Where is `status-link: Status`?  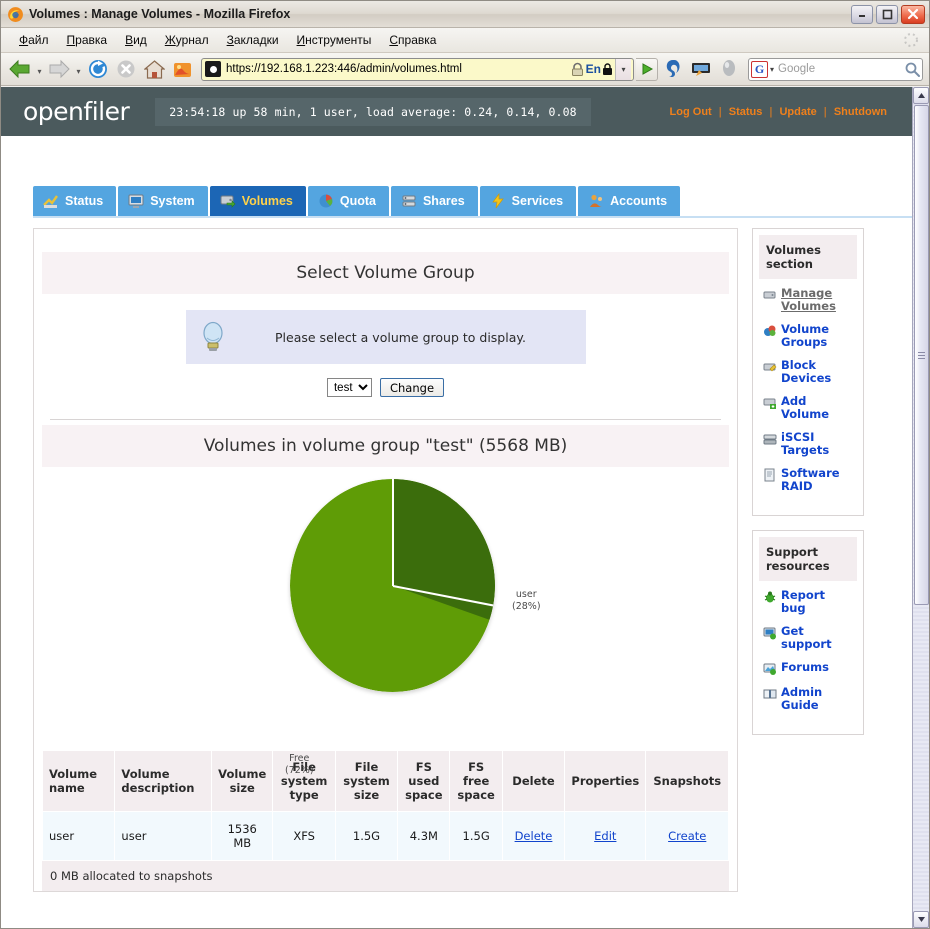 status-link: Status is located at coordinates (745, 111).